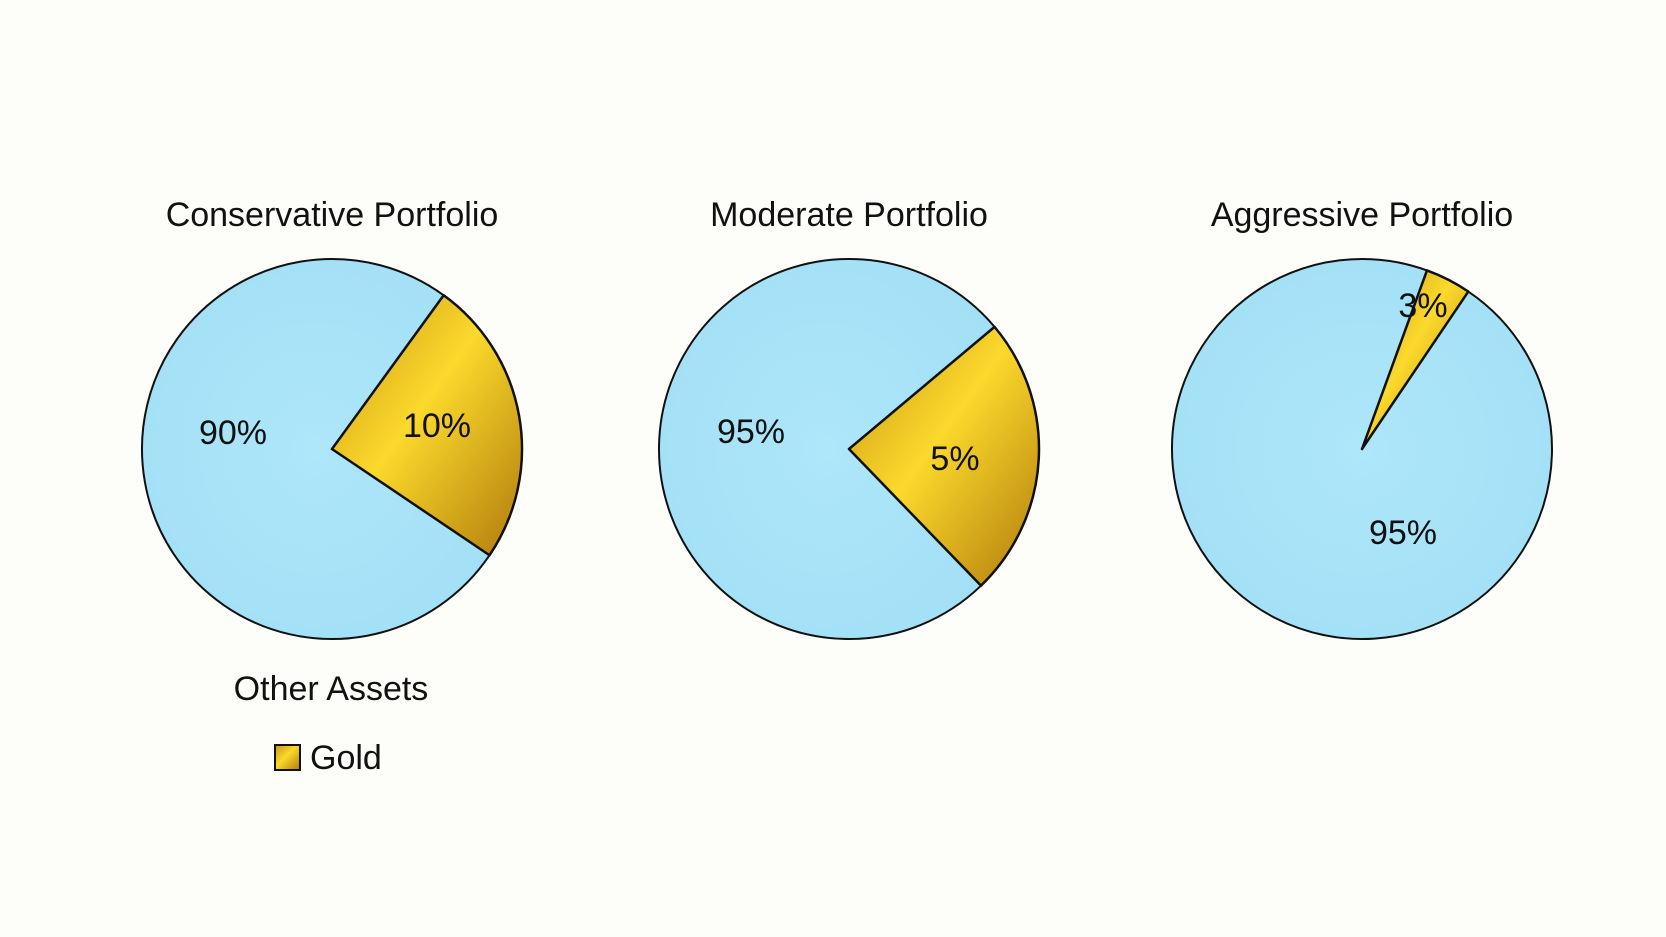 The image size is (1666, 937). I want to click on chart-title: Moderate Portfolio, so click(849, 215).